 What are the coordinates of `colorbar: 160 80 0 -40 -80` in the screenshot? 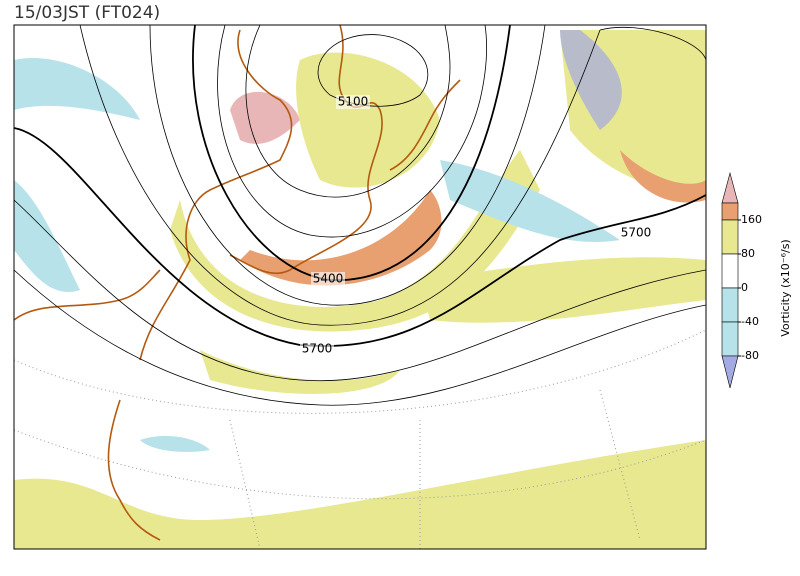 It's located at (741, 280).